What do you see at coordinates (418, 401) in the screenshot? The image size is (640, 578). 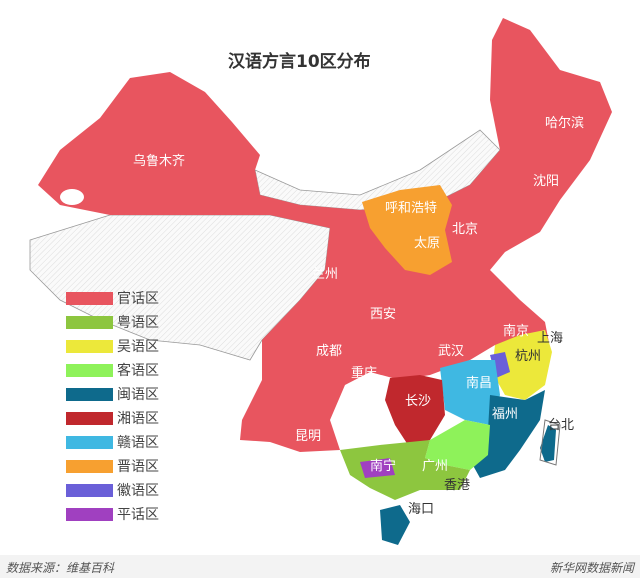 I see `city-label: 长沙` at bounding box center [418, 401].